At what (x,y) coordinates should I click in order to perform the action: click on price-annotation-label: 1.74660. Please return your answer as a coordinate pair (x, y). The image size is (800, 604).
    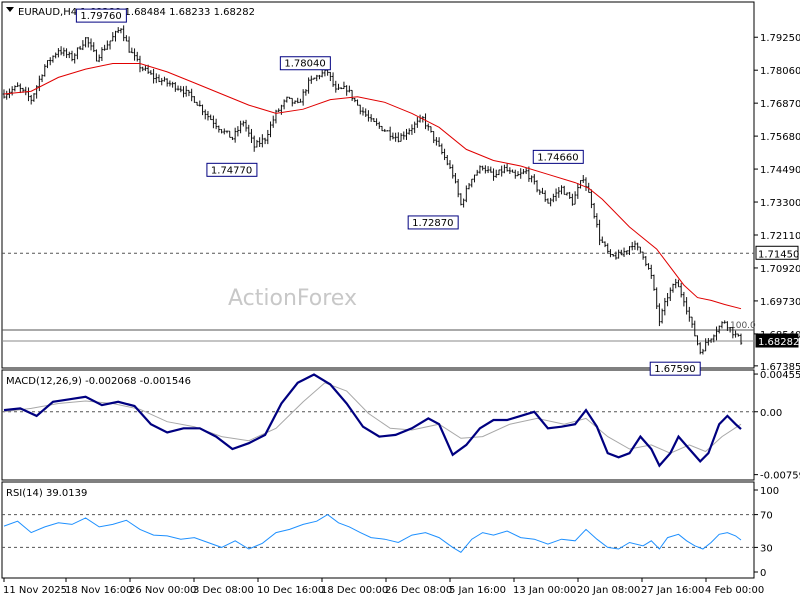
    Looking at the image, I should click on (557, 157).